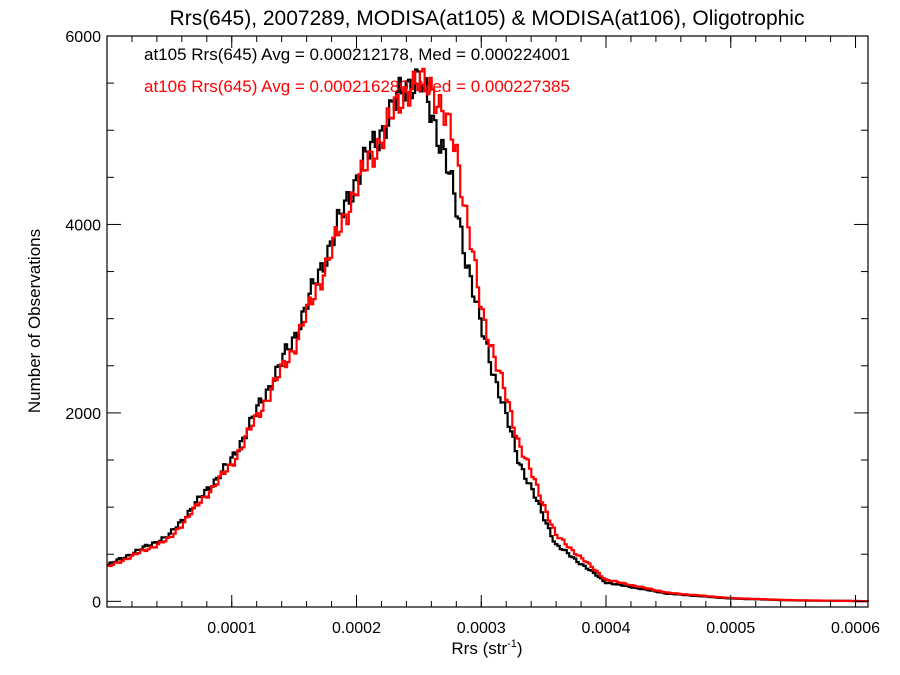 The width and height of the screenshot is (900, 675). What do you see at coordinates (855, 628) in the screenshot?
I see `x-tick-label: 0.0006` at bounding box center [855, 628].